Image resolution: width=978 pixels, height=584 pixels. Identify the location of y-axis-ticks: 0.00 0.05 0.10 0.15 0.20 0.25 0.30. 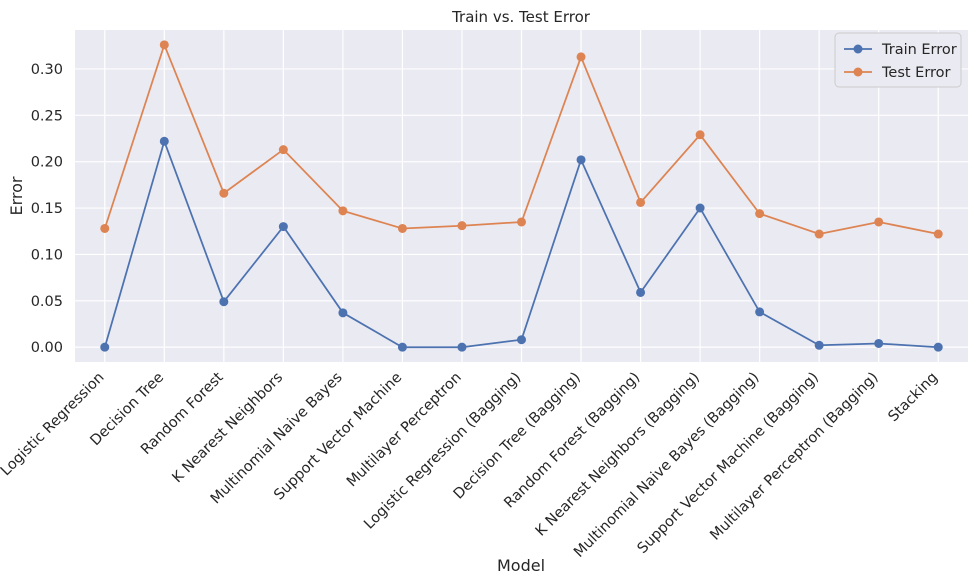
(47, 209).